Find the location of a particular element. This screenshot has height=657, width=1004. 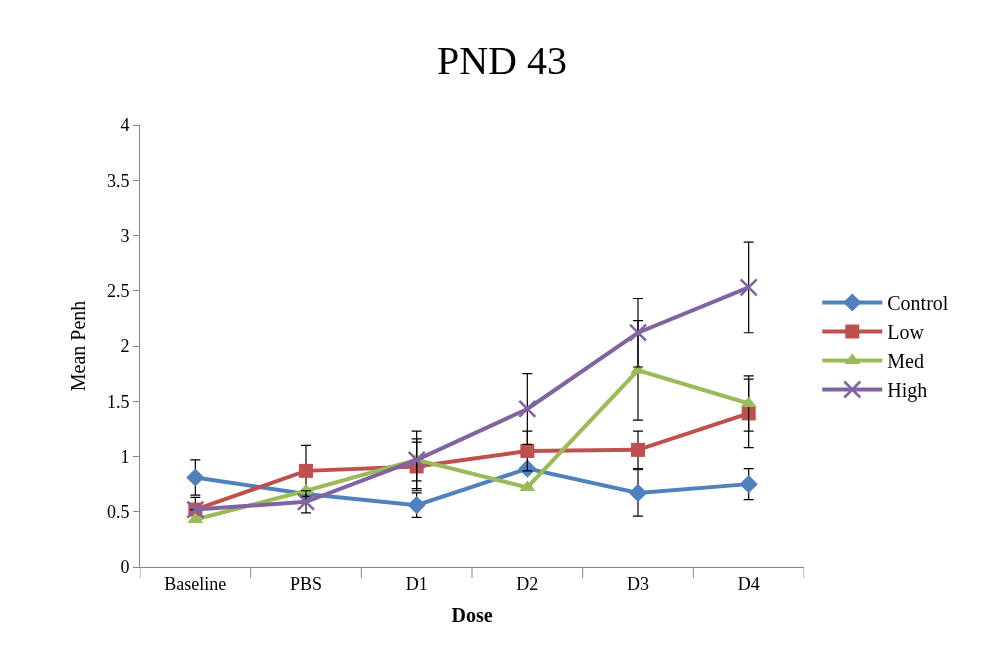

y-tick-label: 1.5 is located at coordinates (118, 401).